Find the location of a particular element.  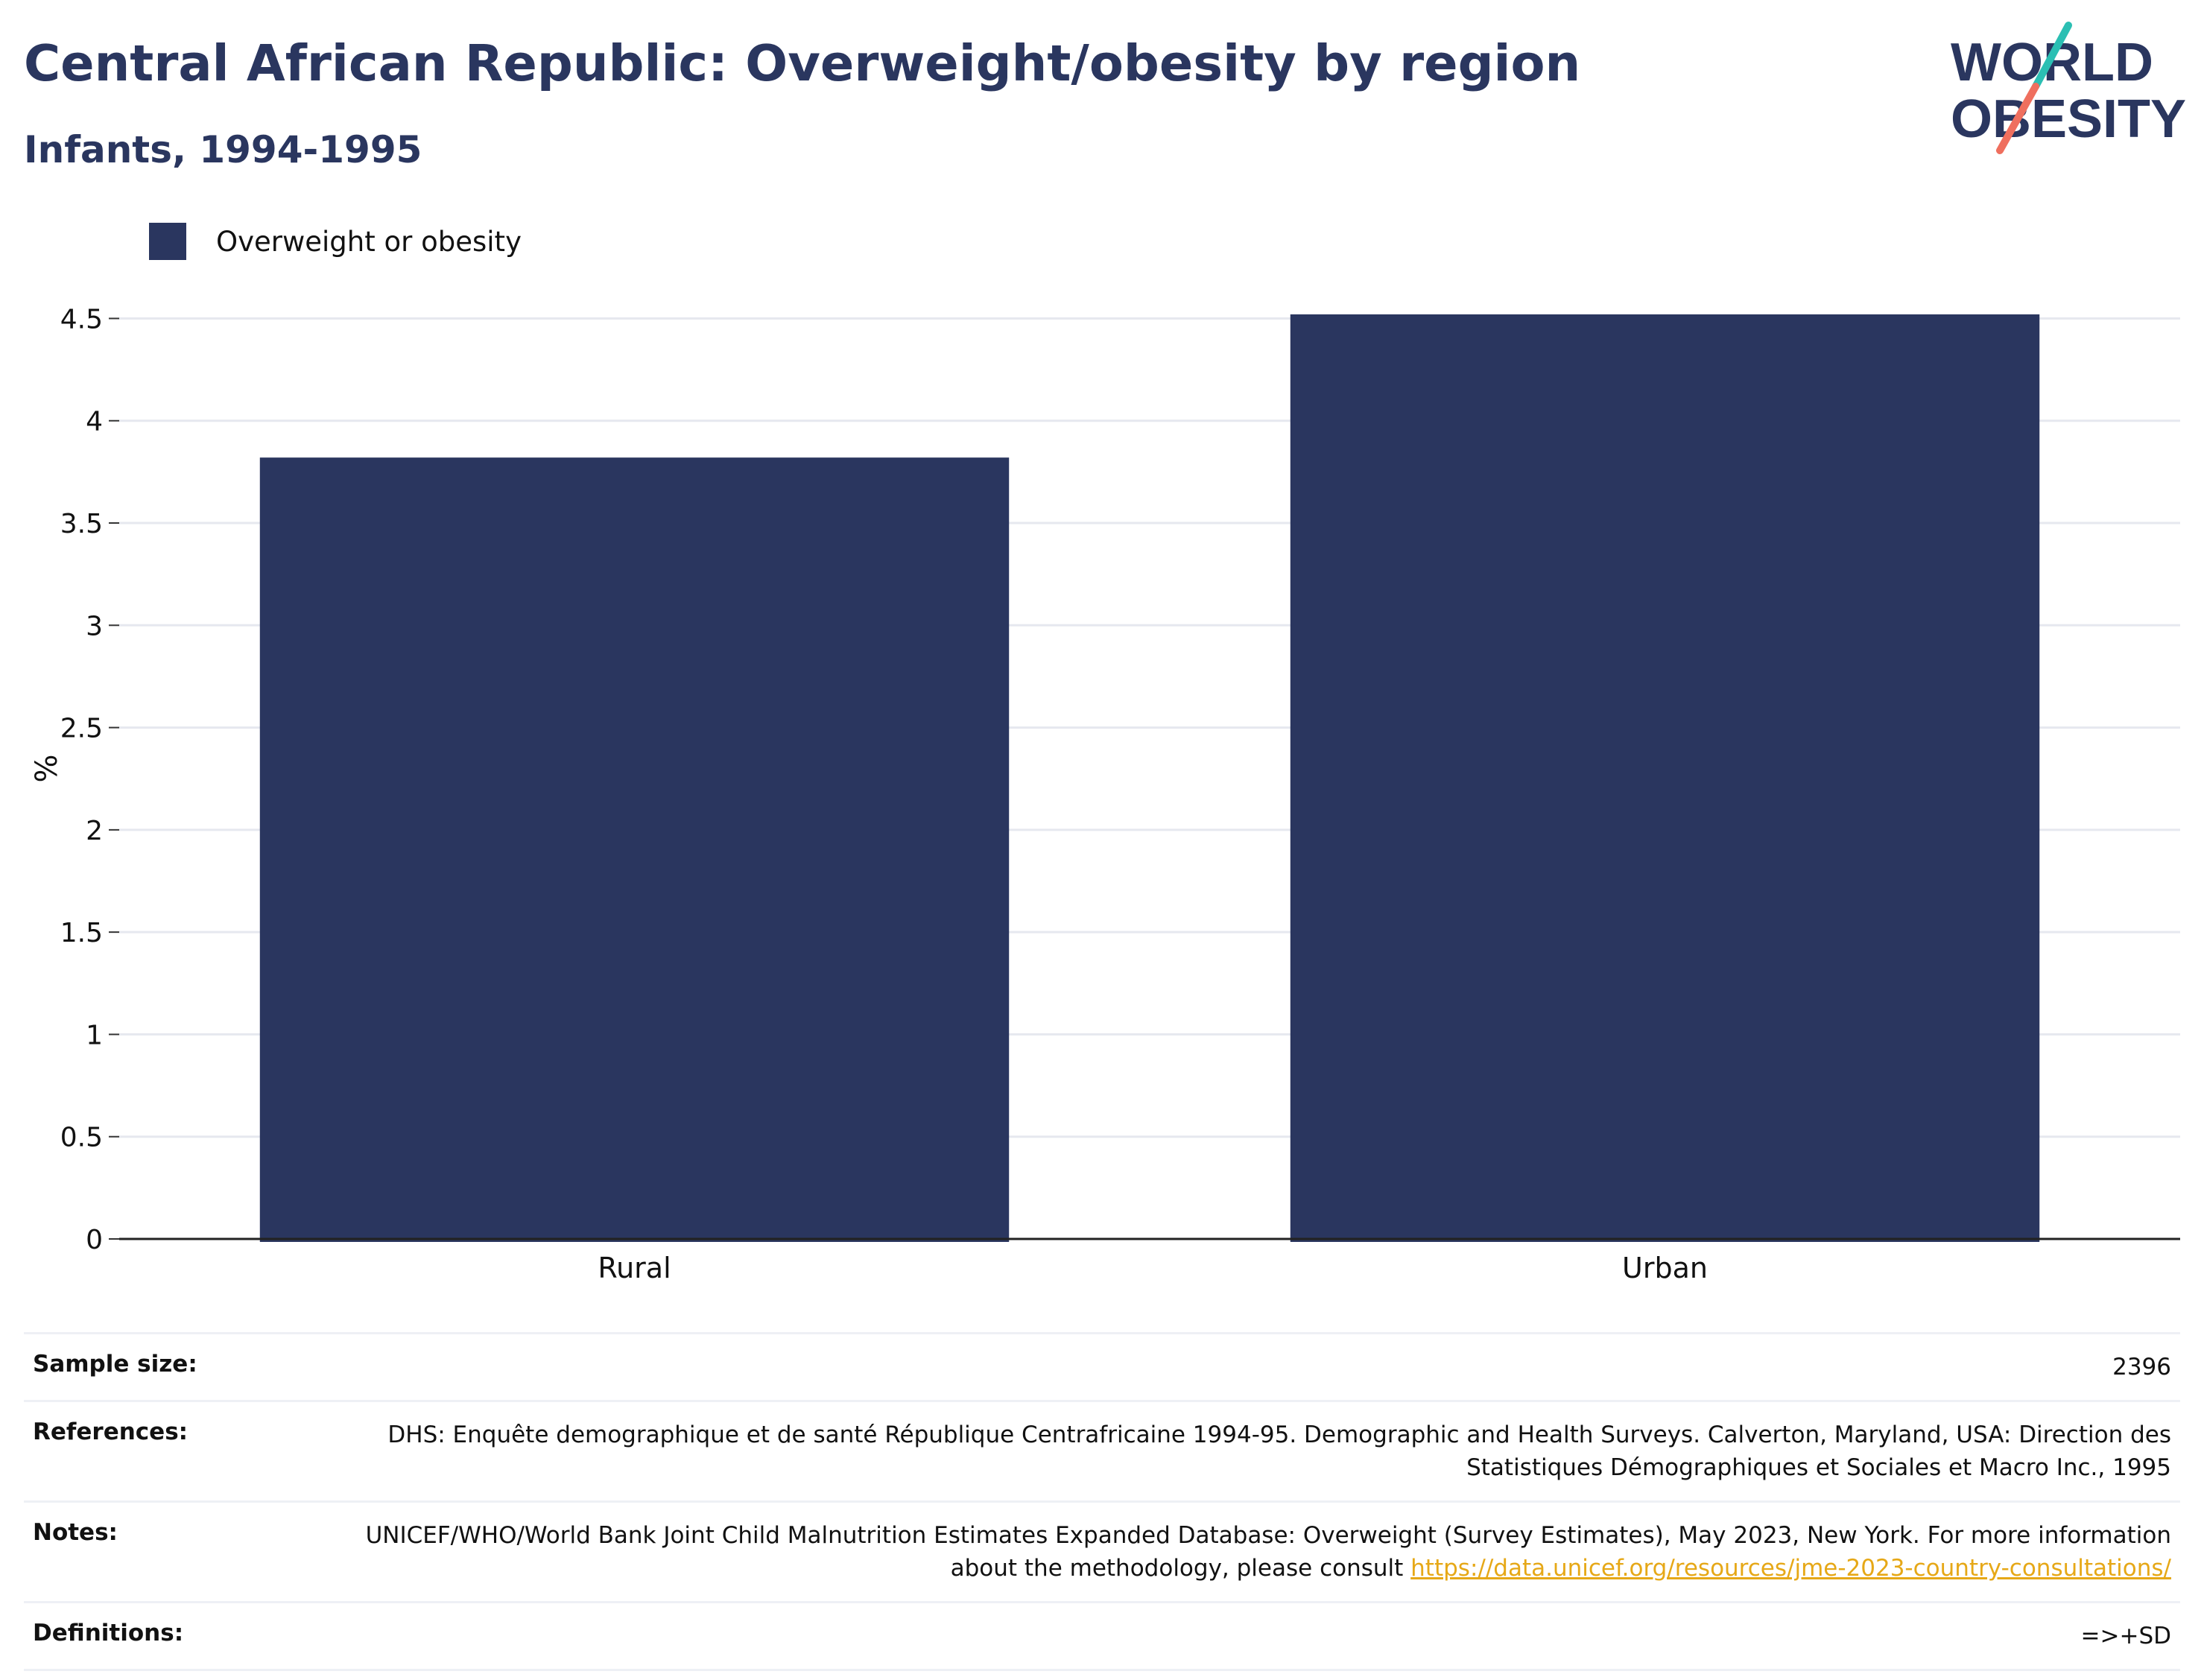

y-tick-label: 0.5 is located at coordinates (81, 1138).